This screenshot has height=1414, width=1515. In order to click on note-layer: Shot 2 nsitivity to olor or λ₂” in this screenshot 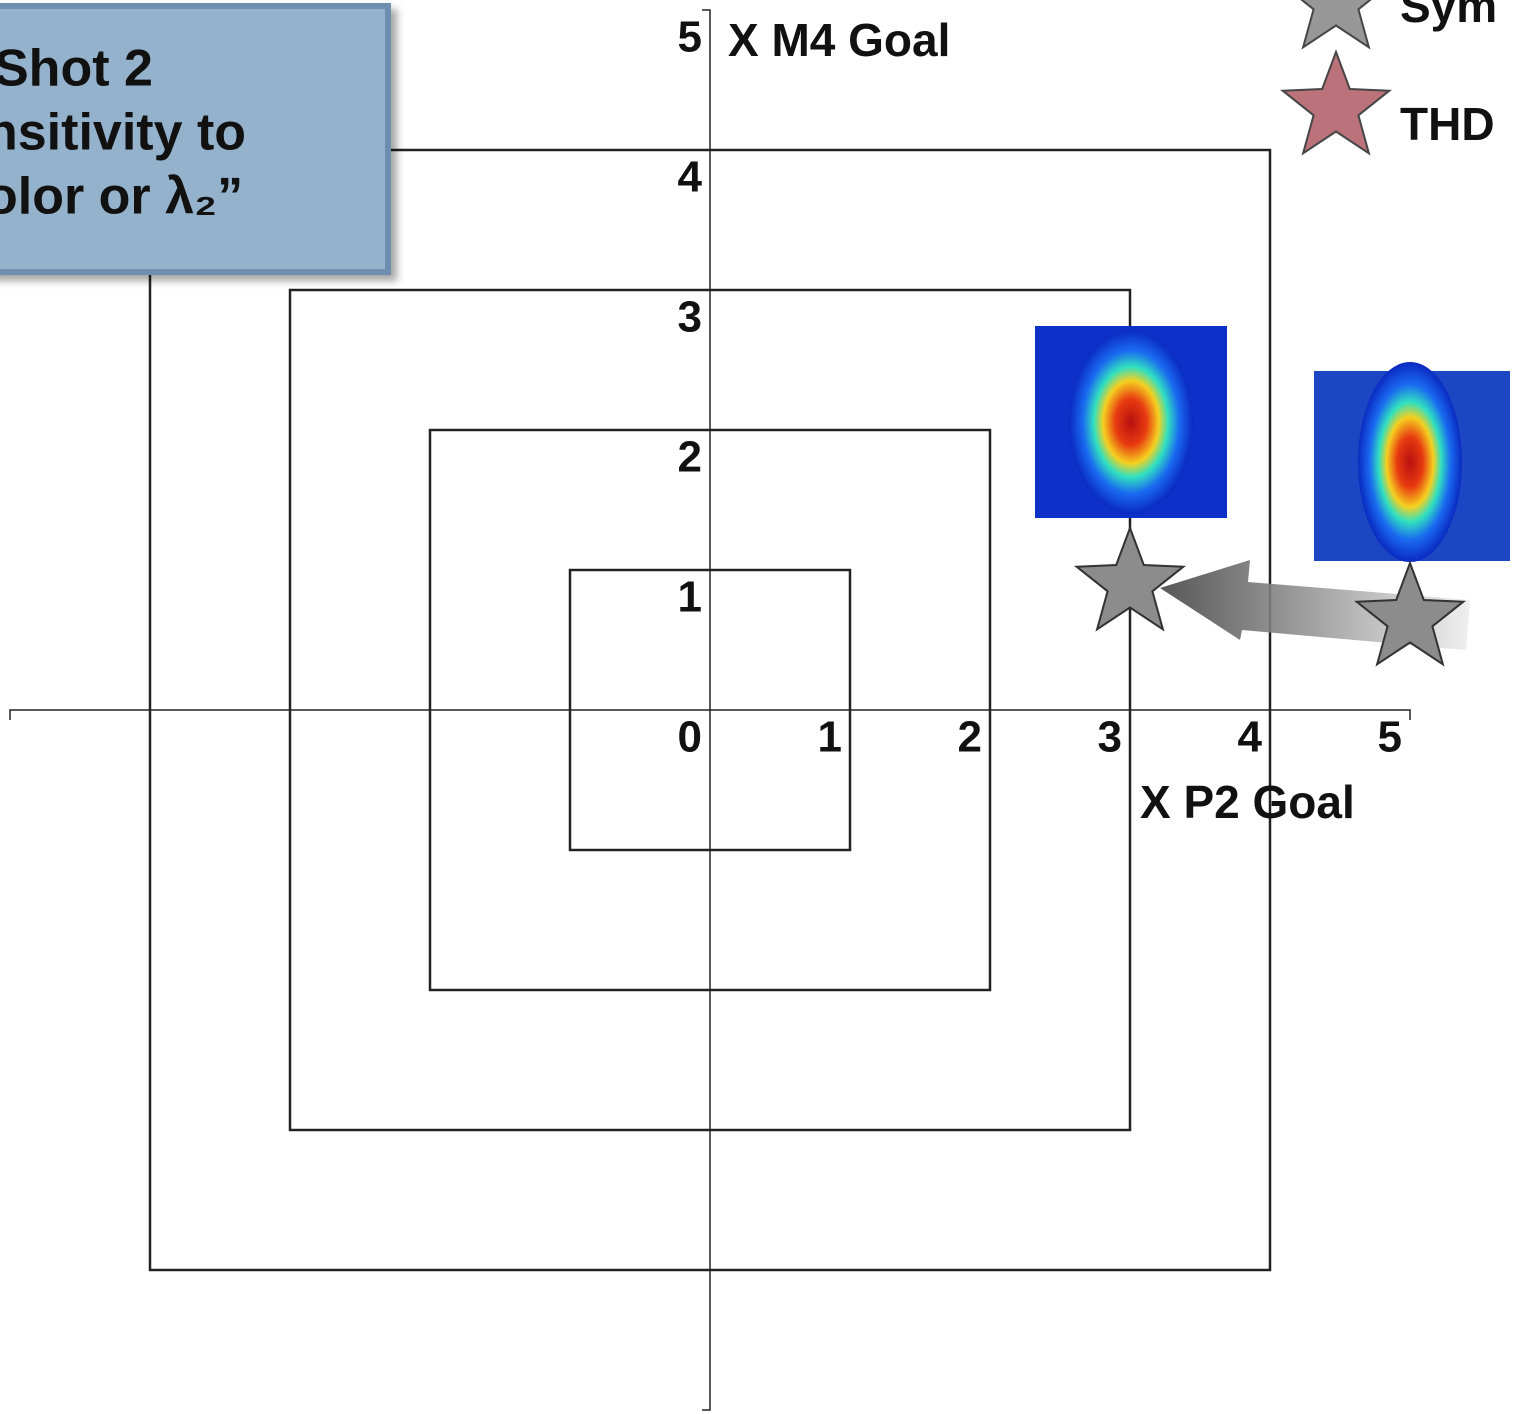, I will do `click(123, 133)`.